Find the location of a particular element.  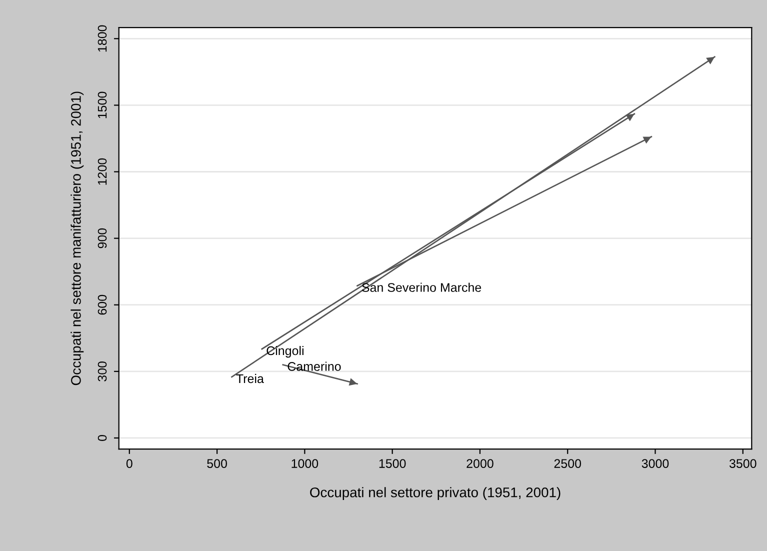

series-label: Treia is located at coordinates (250, 379).